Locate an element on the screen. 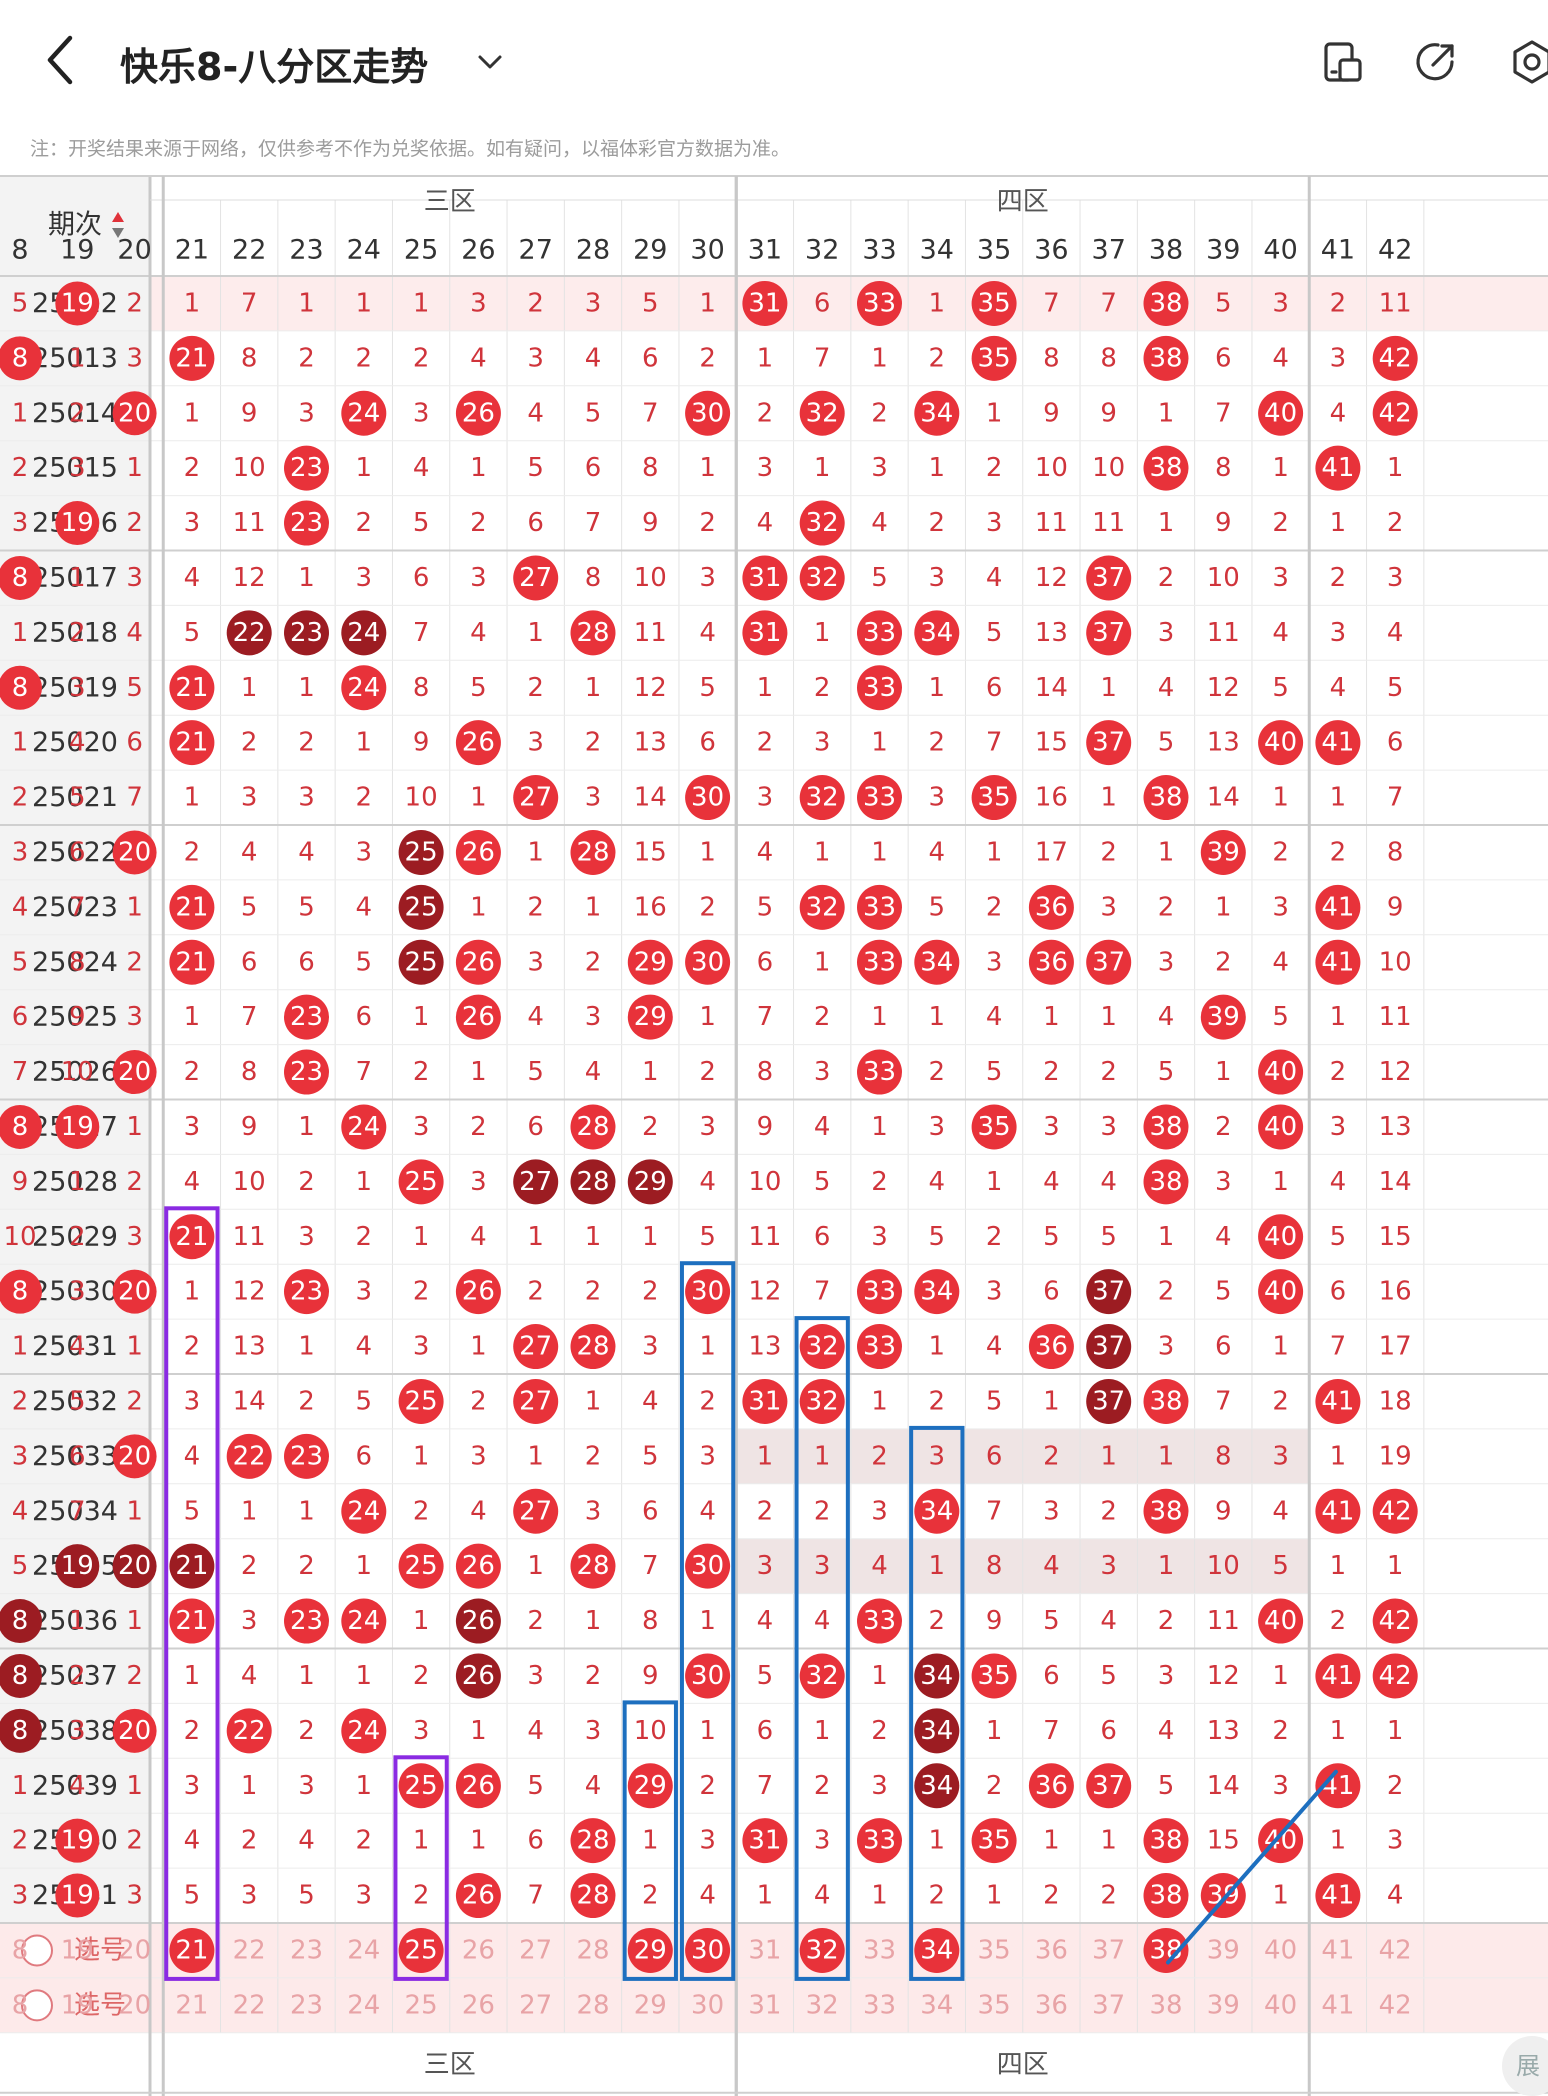 This screenshot has height=2096, width=1548. select-number: 34 is located at coordinates (936, 2005).